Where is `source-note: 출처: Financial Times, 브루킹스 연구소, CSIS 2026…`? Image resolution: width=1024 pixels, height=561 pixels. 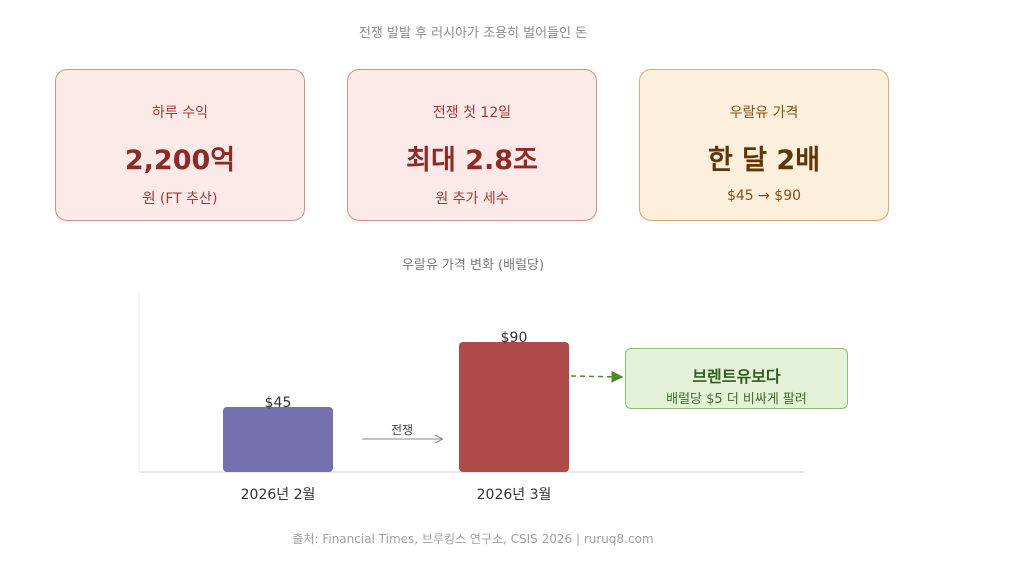
source-note: 출처: Financial Times, 브루킹스 연구소, CSIS 2026… is located at coordinates (473, 539).